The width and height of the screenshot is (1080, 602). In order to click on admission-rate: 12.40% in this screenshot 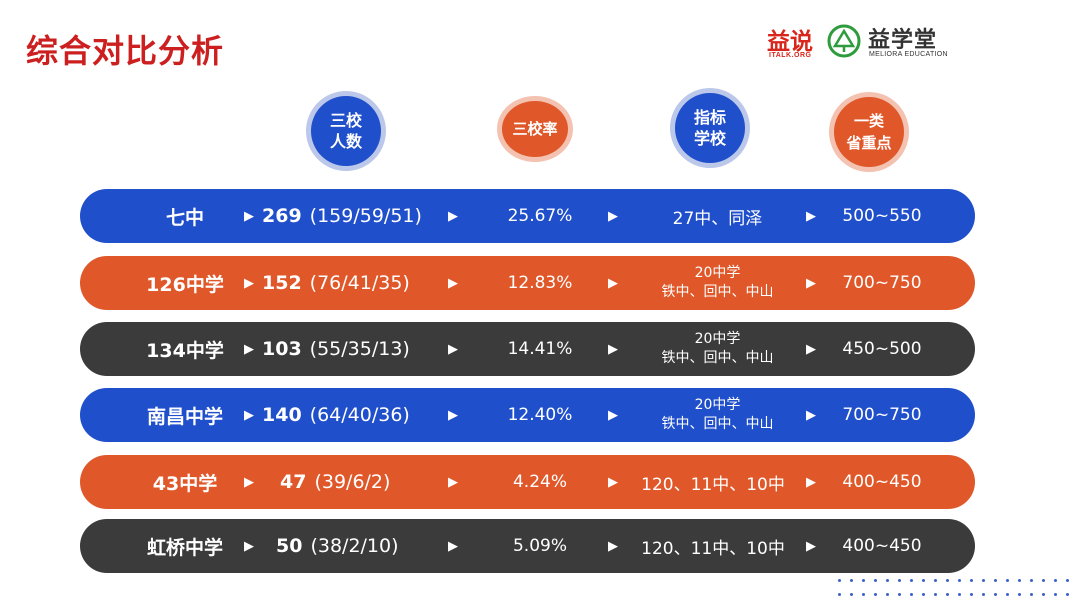, I will do `click(540, 415)`.